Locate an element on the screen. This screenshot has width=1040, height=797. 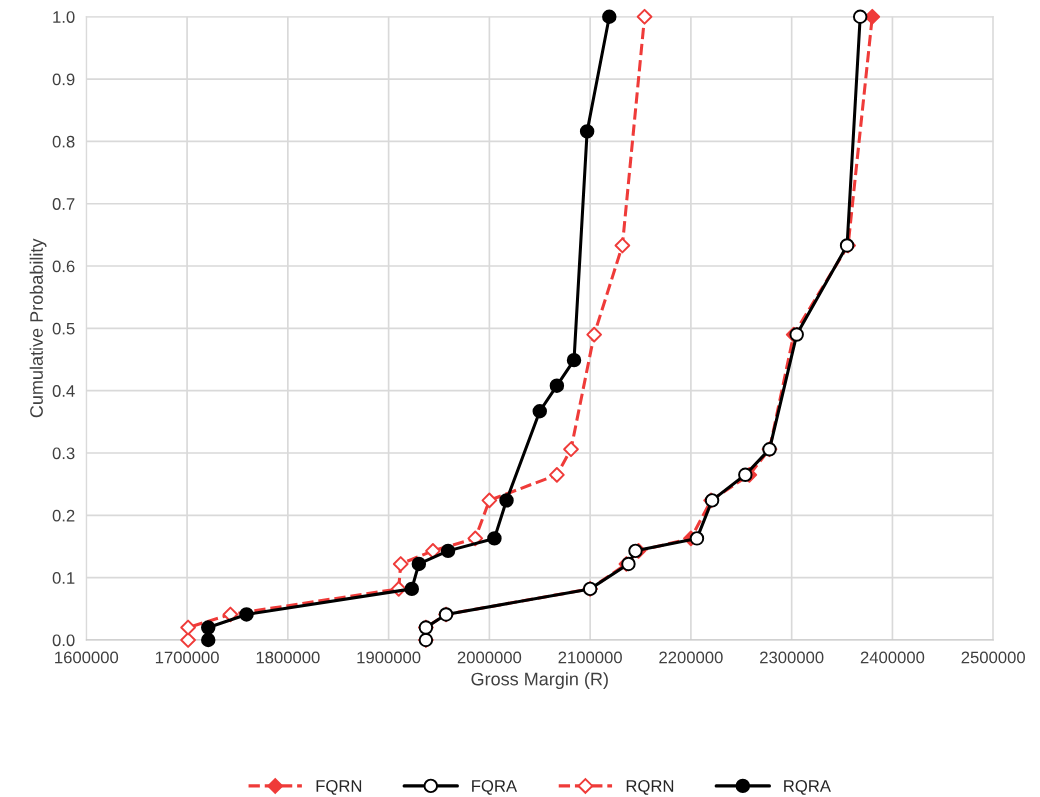
y-tick-label: 0.9 is located at coordinates (63, 79).